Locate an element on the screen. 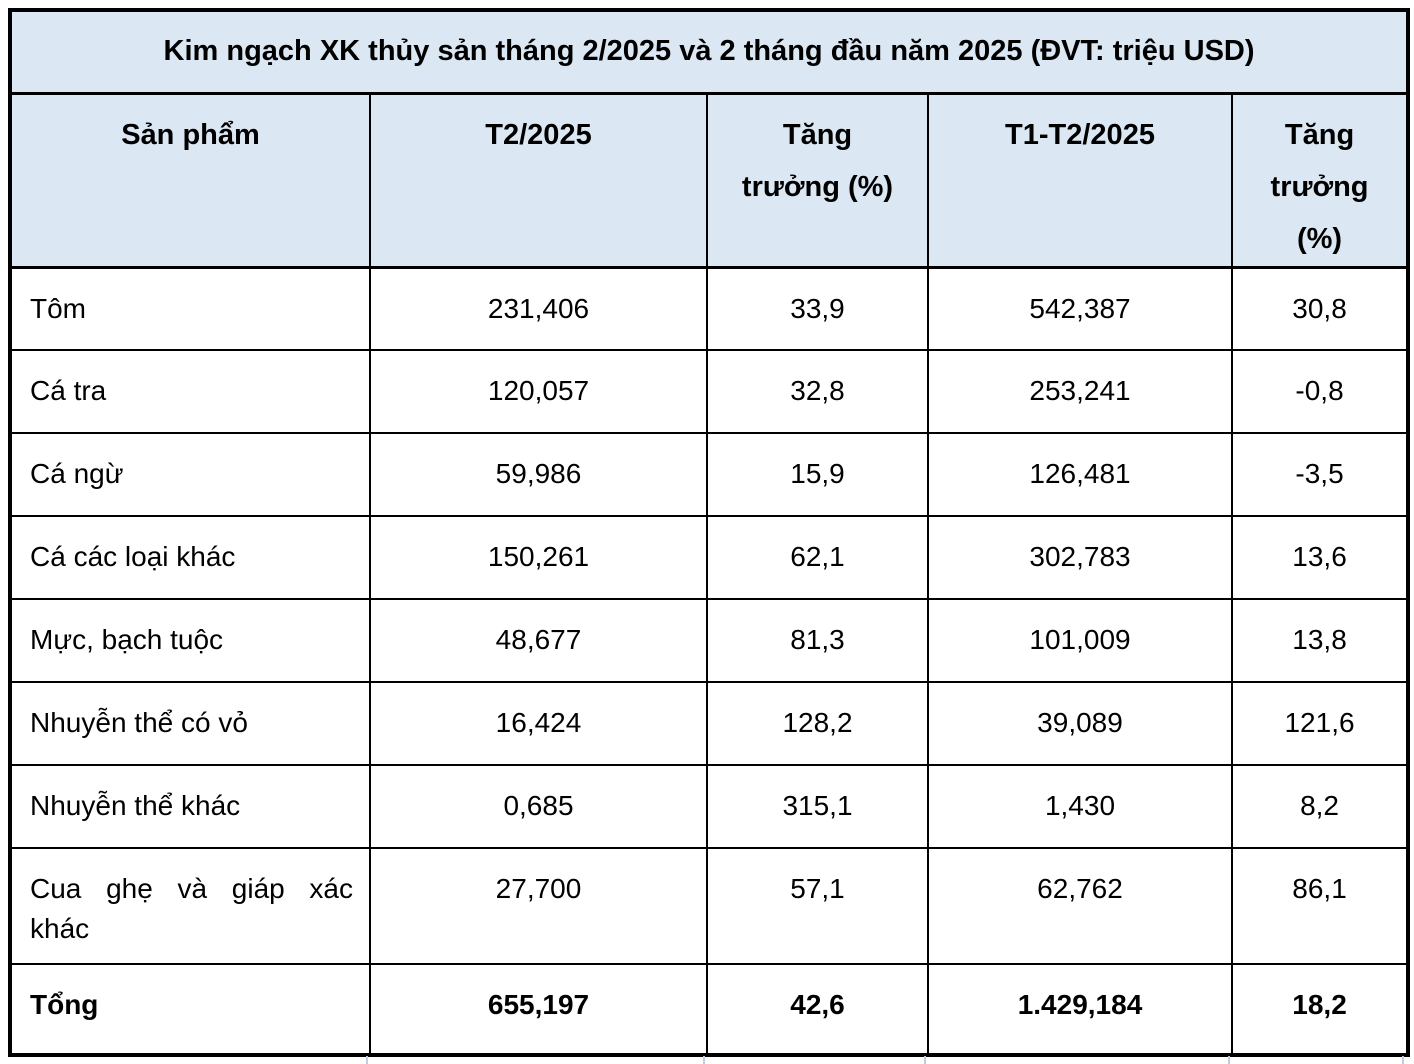 The width and height of the screenshot is (1414, 1064). total-value-cell: 1.429,184 is located at coordinates (1080, 1009).